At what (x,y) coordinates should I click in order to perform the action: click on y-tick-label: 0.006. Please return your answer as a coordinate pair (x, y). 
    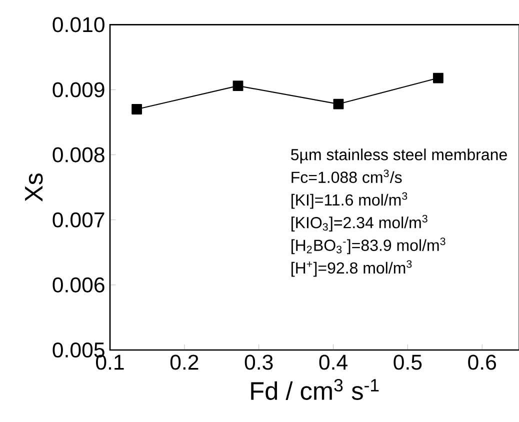
    Looking at the image, I should click on (78, 284).